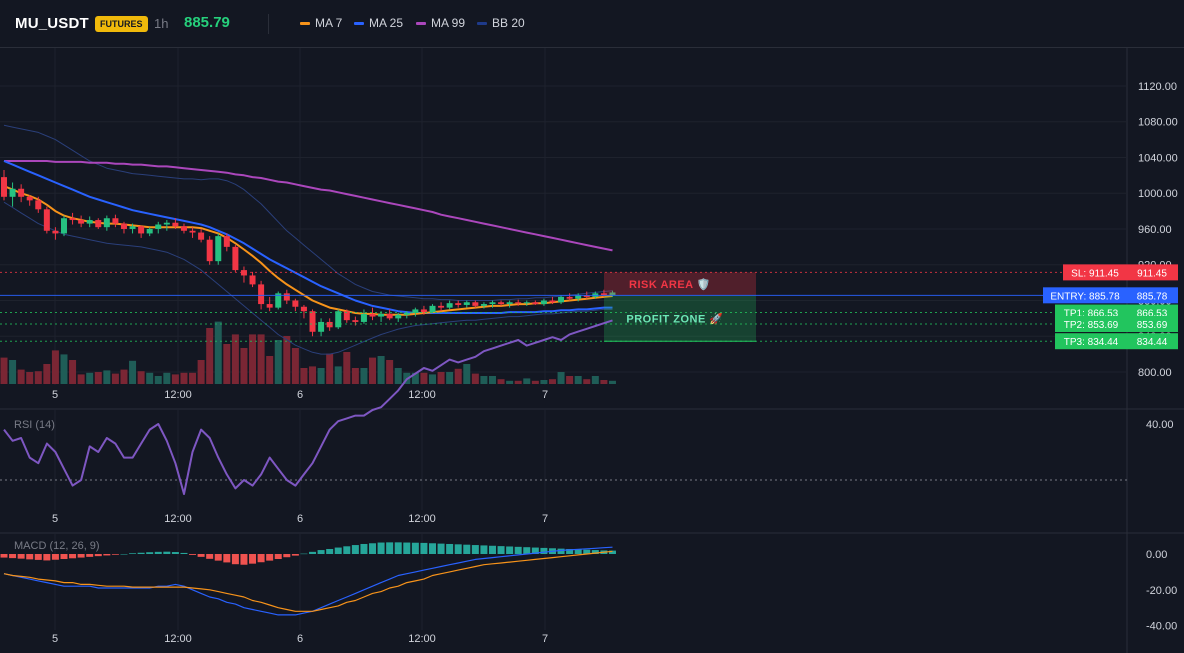 This screenshot has height=653, width=1184. I want to click on volume-bars, so click(308, 352).